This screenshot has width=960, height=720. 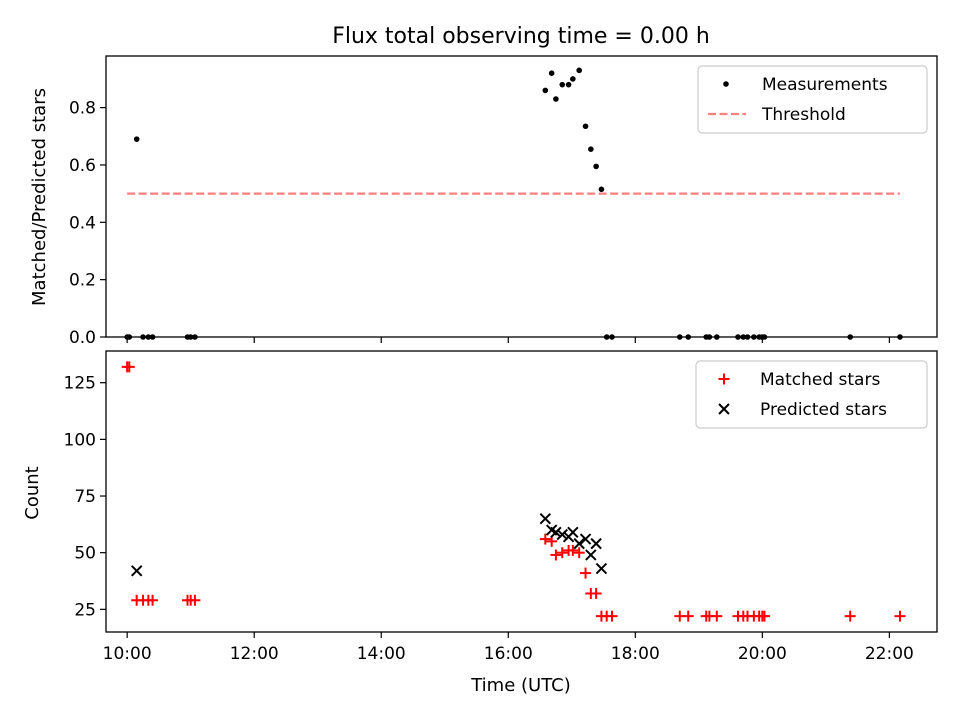 I want to click on top-ytick-label: 0.8, so click(x=82, y=109).